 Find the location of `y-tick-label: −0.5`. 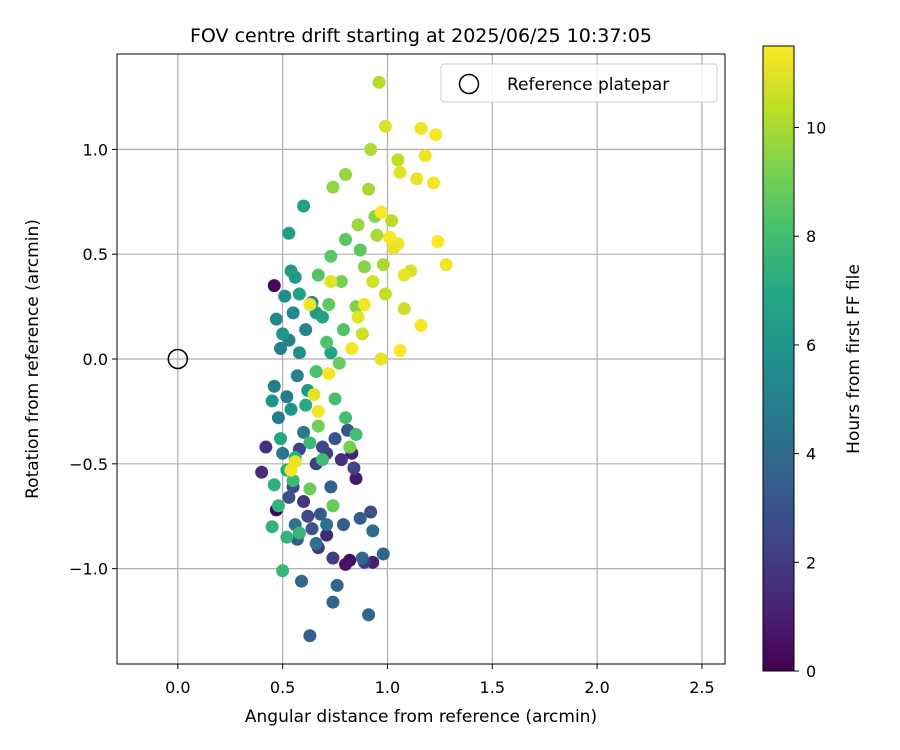

y-tick-label: −0.5 is located at coordinates (88, 464).